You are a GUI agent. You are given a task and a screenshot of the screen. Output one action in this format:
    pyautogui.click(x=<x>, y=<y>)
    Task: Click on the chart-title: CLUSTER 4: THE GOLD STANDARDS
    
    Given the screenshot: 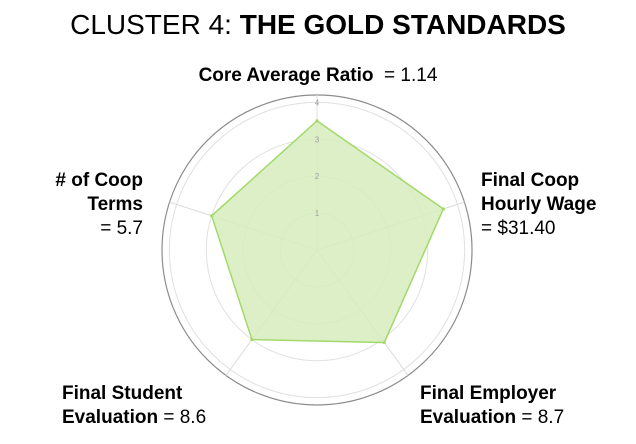 What is the action you would take?
    pyautogui.click(x=318, y=24)
    